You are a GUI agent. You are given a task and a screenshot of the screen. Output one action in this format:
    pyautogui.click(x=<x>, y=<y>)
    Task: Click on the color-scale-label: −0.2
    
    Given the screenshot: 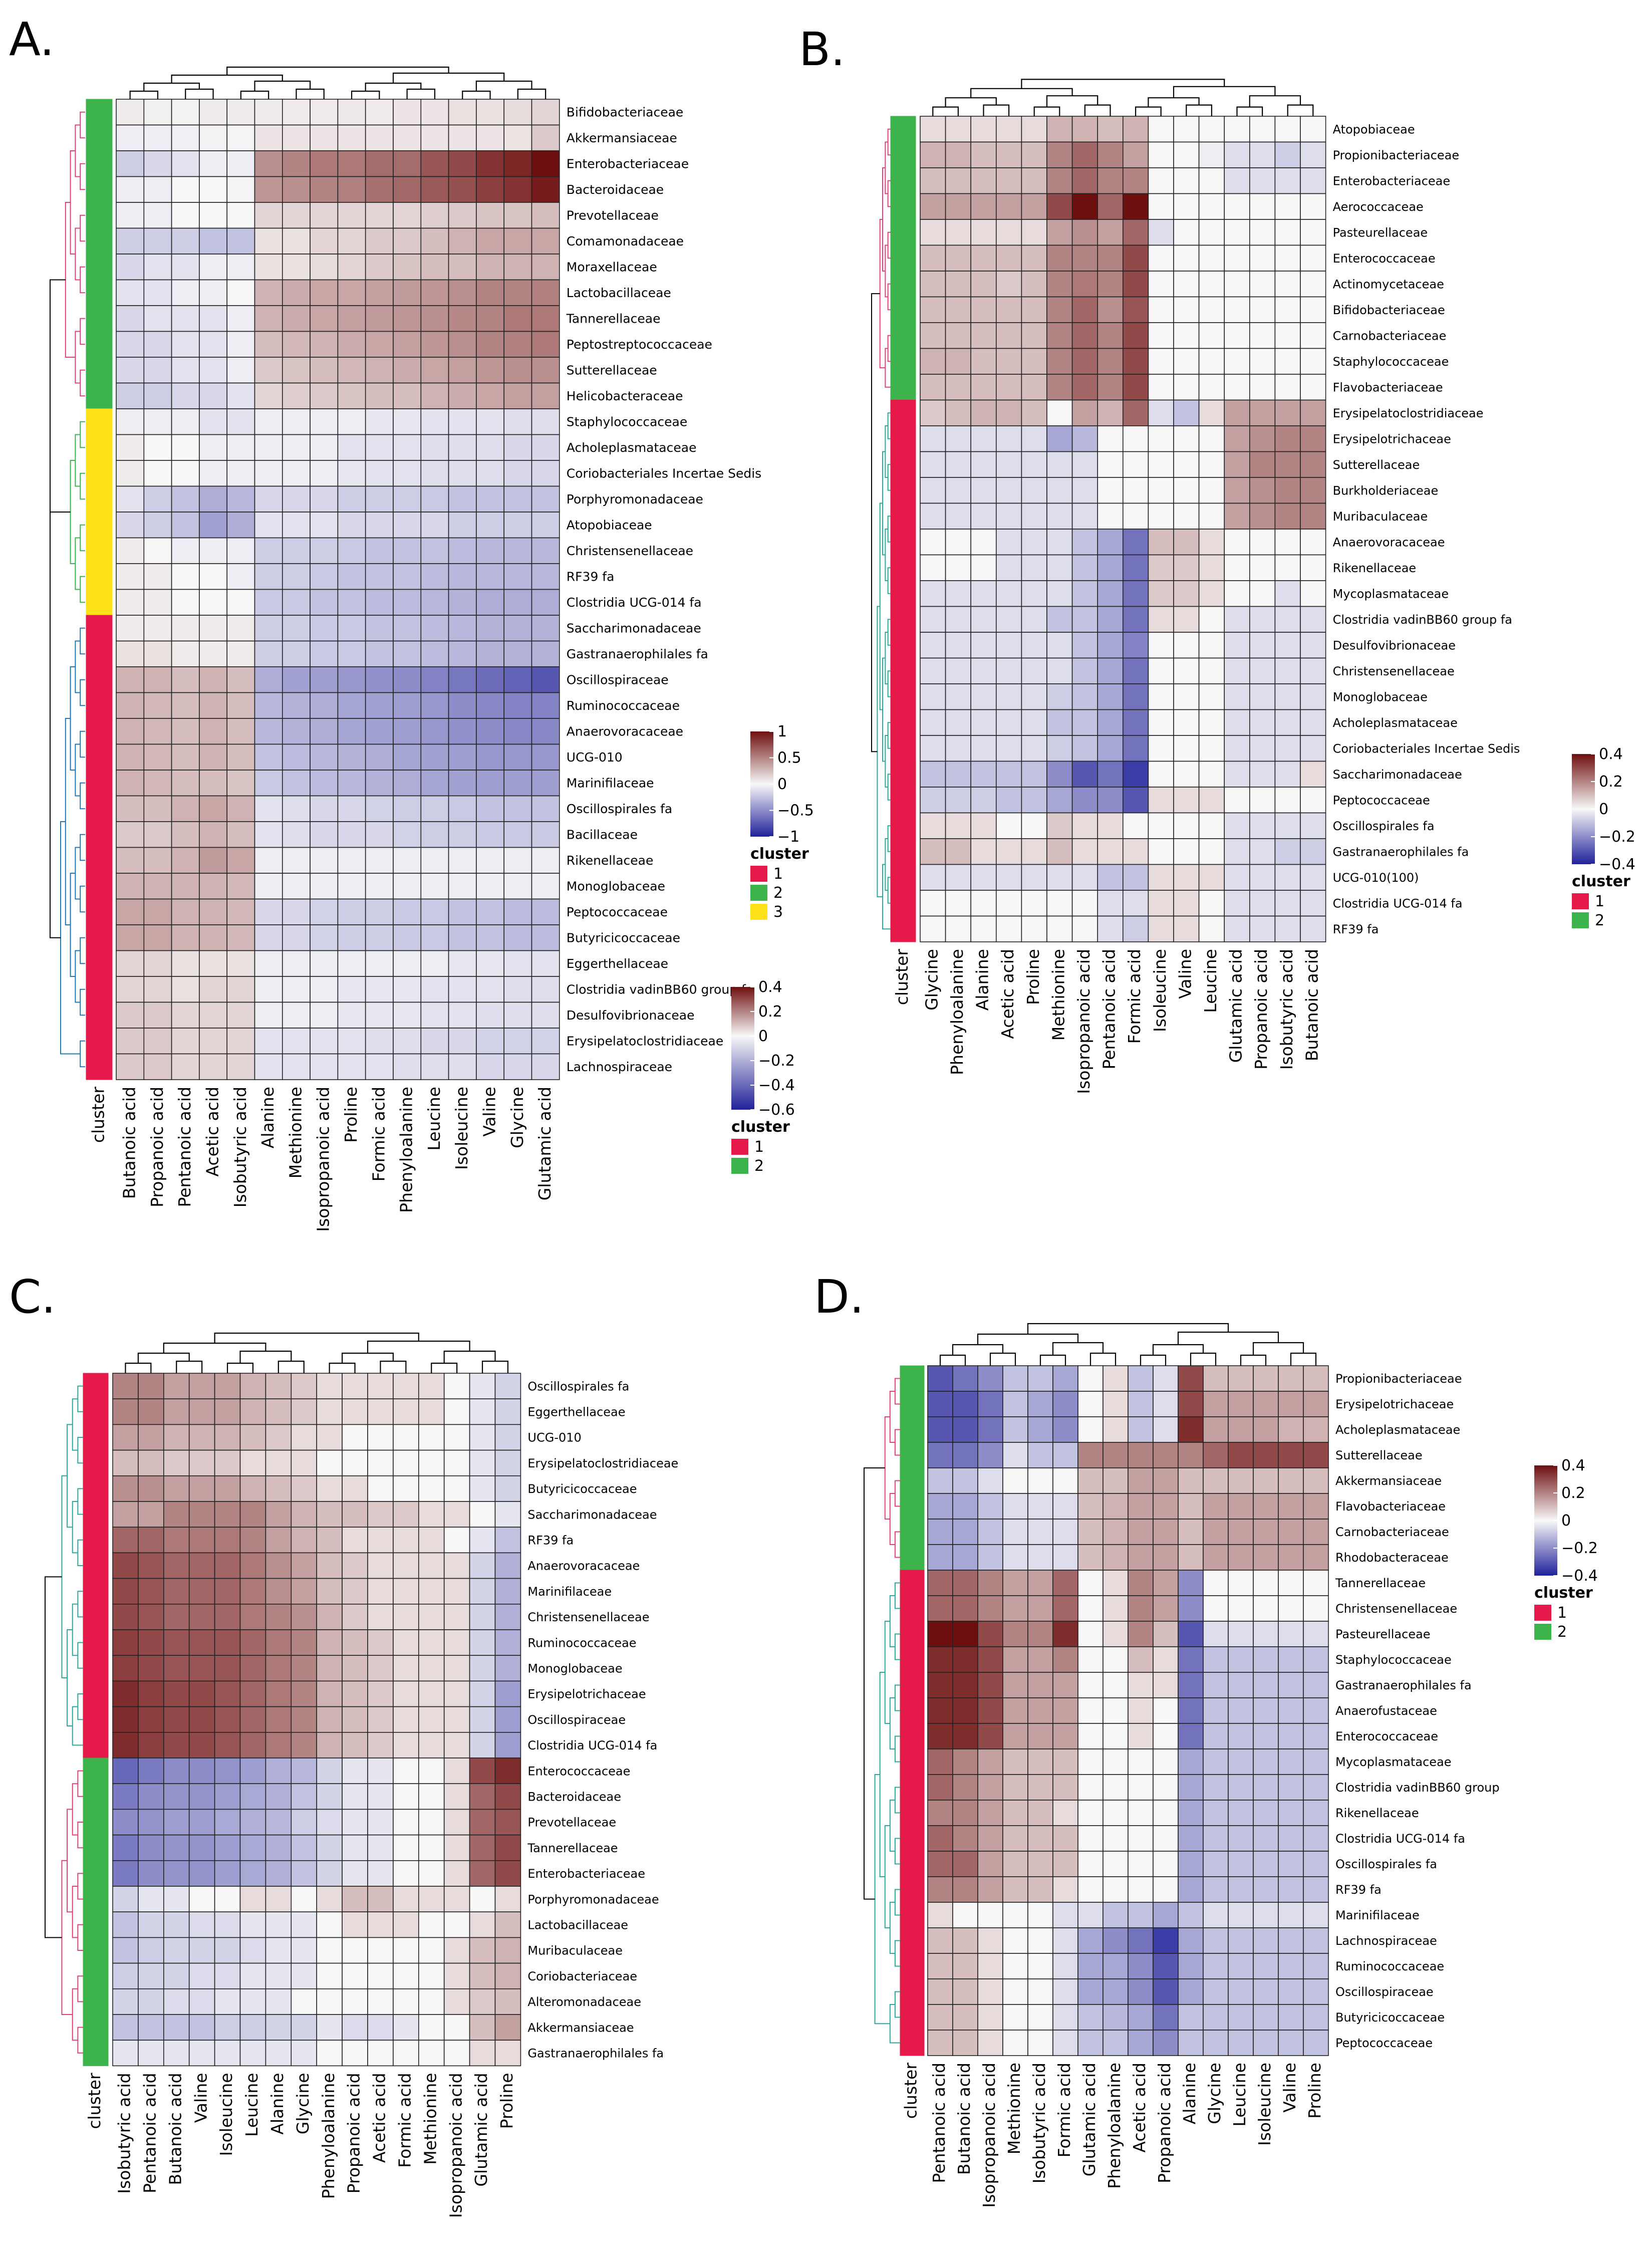 What is the action you would take?
    pyautogui.click(x=1579, y=1548)
    